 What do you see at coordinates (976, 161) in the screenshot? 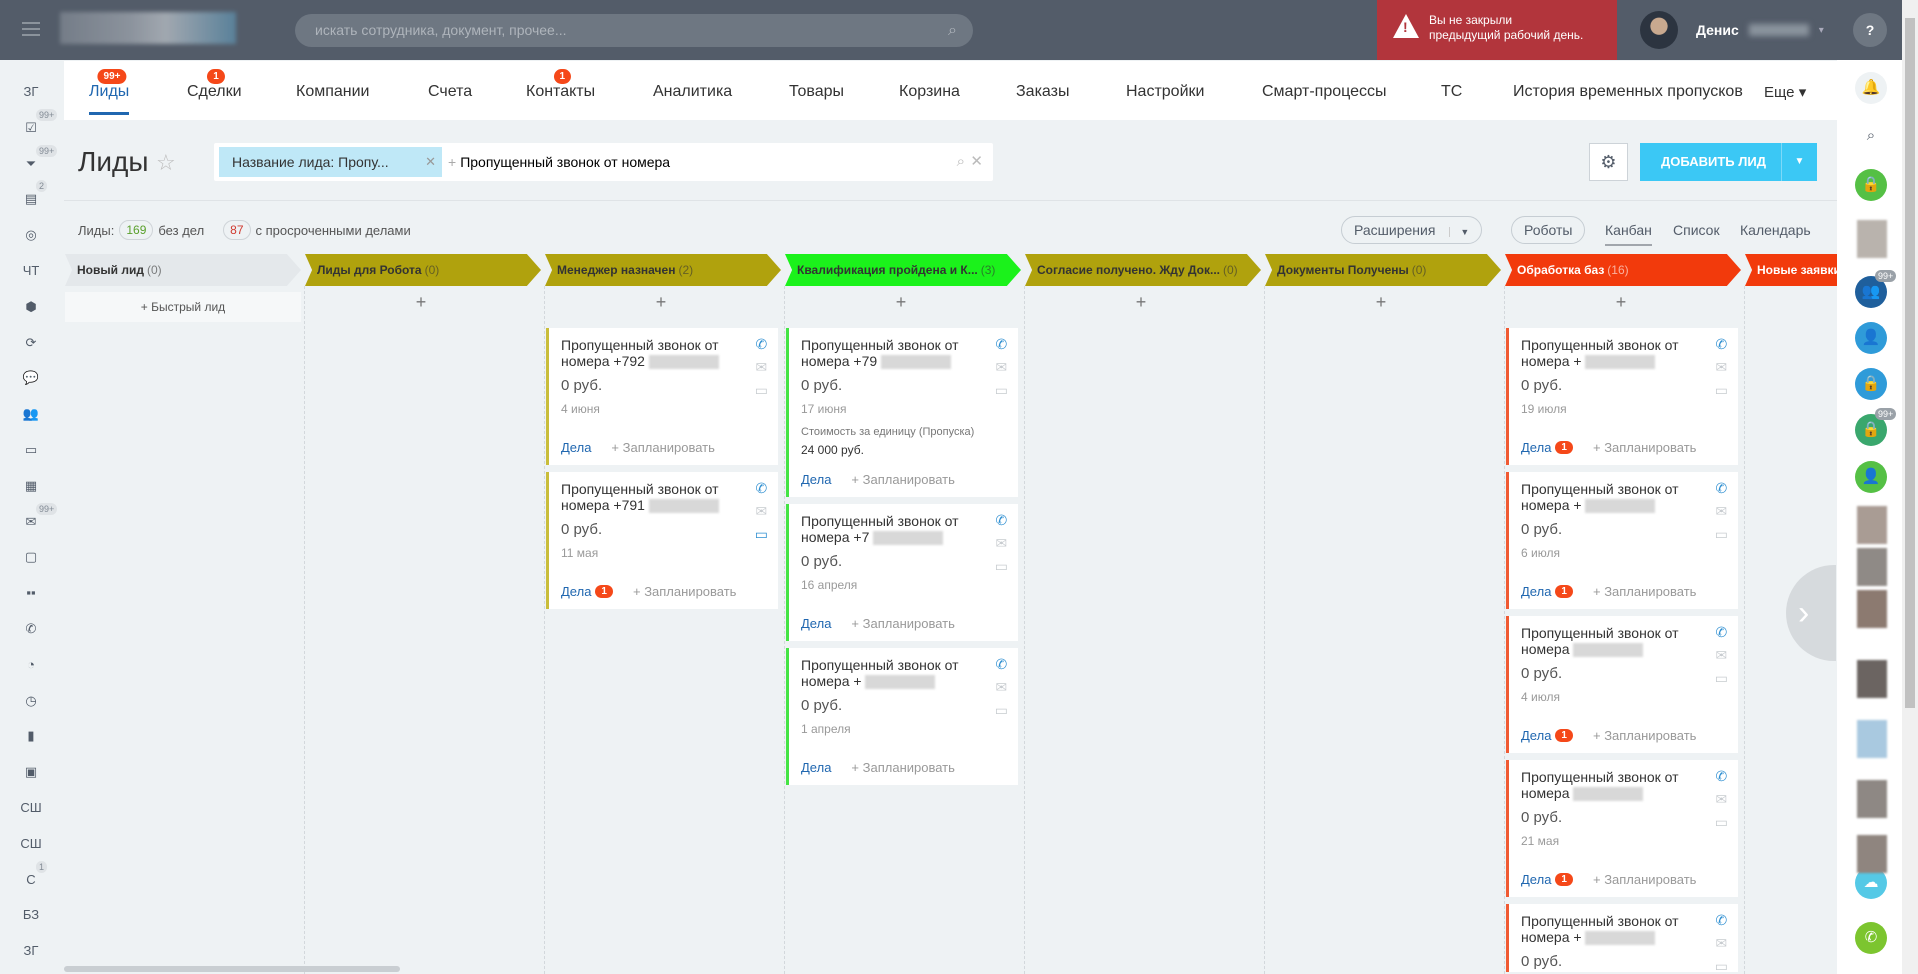
I see `clear-icon: ✕` at bounding box center [976, 161].